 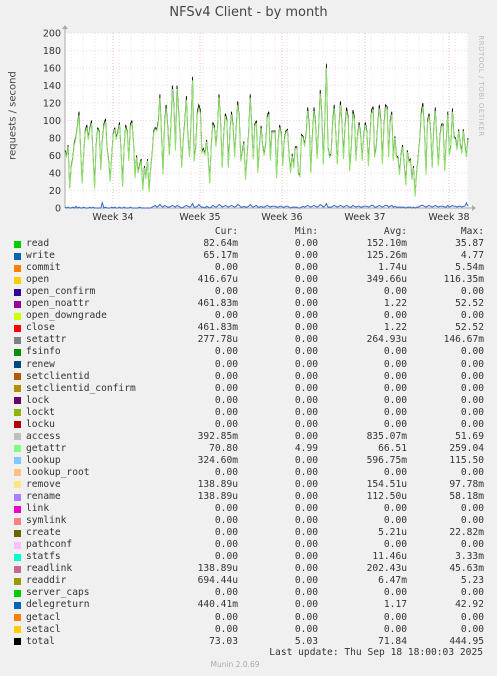 I want to click on legend-avg: 1.74u, so click(x=392, y=268).